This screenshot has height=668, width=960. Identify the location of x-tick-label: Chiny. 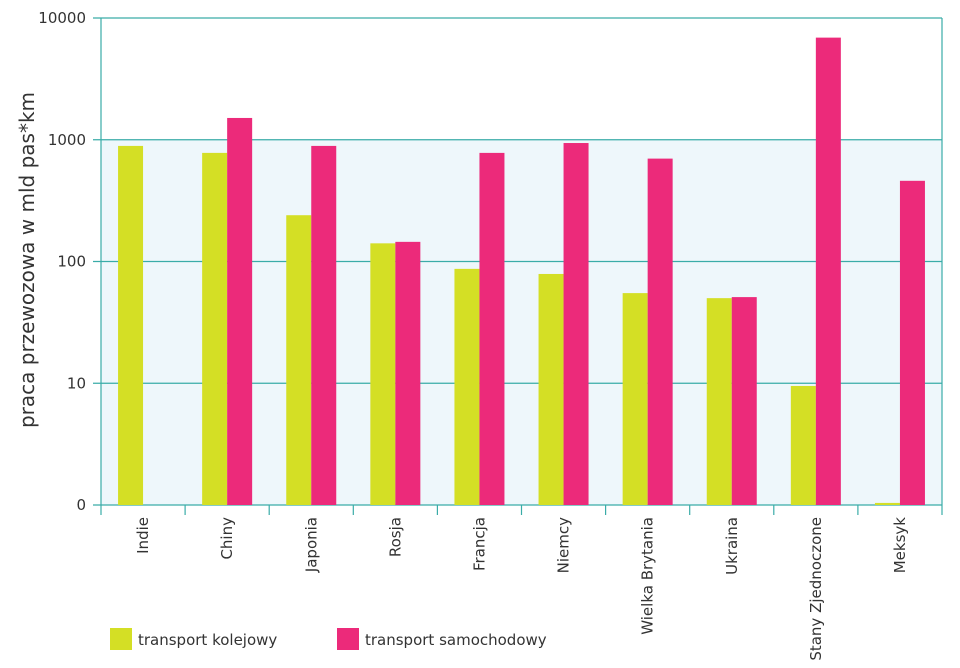
(227, 538).